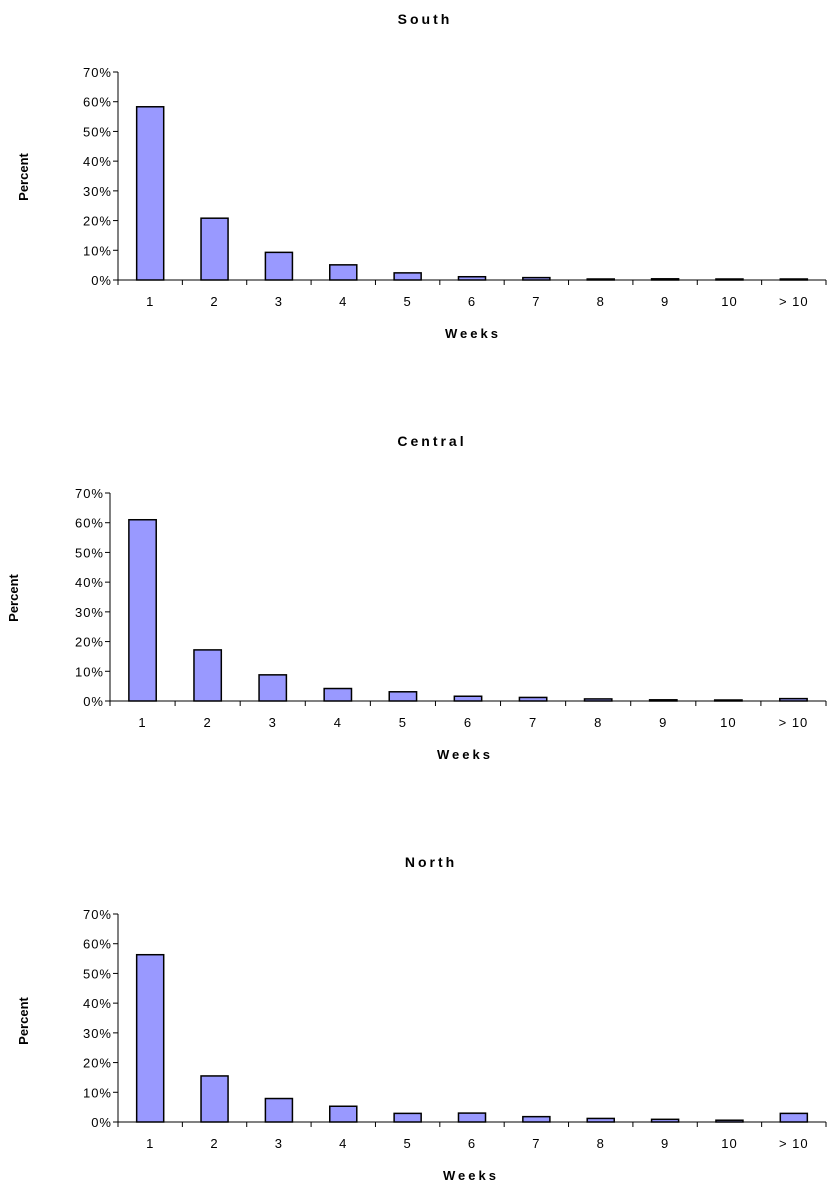  I want to click on chart-title: North, so click(431, 862).